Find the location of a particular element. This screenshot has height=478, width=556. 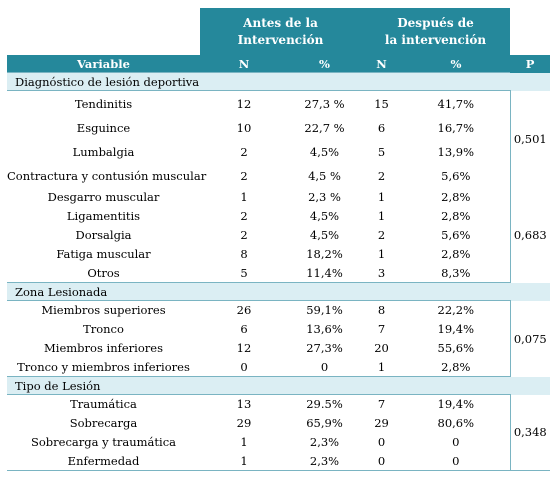

column-header-n-after: N is located at coordinates (382, 64).